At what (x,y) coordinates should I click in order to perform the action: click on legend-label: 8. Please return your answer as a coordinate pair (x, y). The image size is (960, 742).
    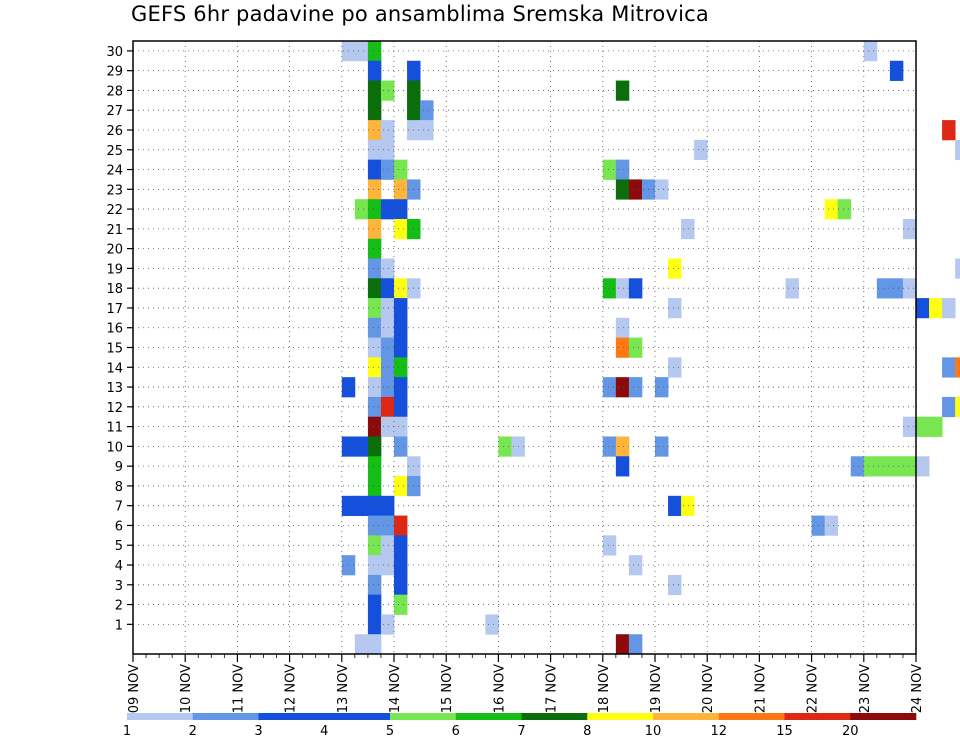
    Looking at the image, I should click on (587, 731).